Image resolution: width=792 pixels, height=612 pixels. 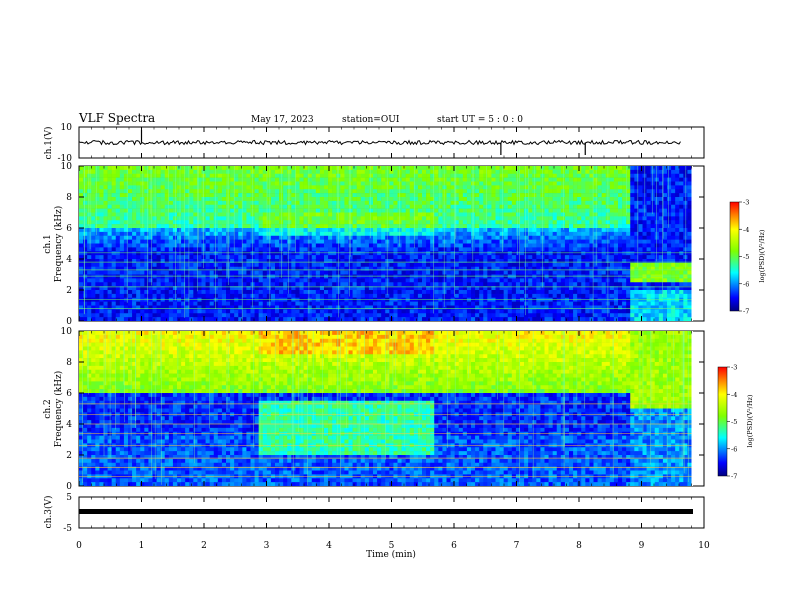 I want to click on ch1-wave-ytick-top: 10, so click(x=67, y=128).